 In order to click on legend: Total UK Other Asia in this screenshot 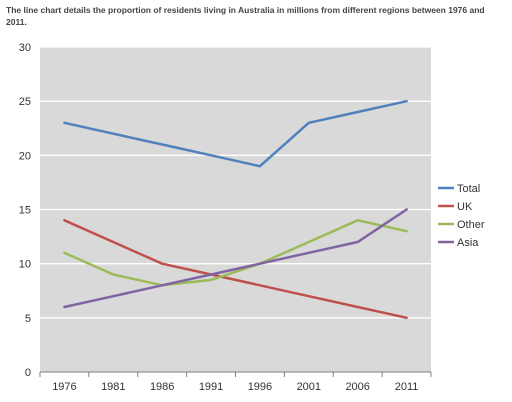, I will do `click(461, 216)`.